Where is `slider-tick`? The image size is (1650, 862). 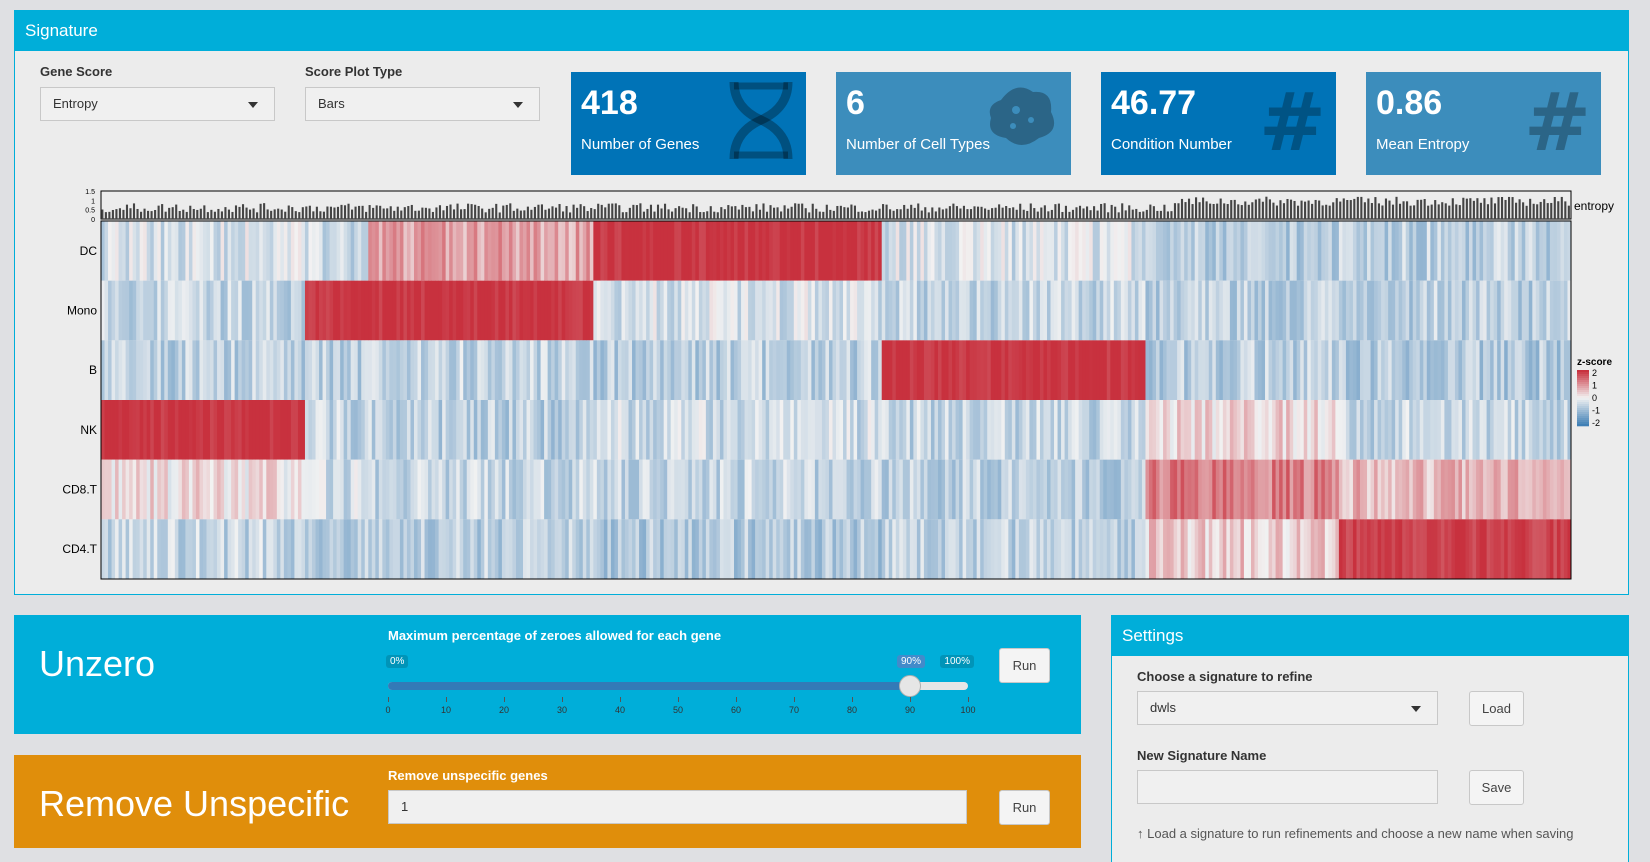
slider-tick is located at coordinates (388, 699).